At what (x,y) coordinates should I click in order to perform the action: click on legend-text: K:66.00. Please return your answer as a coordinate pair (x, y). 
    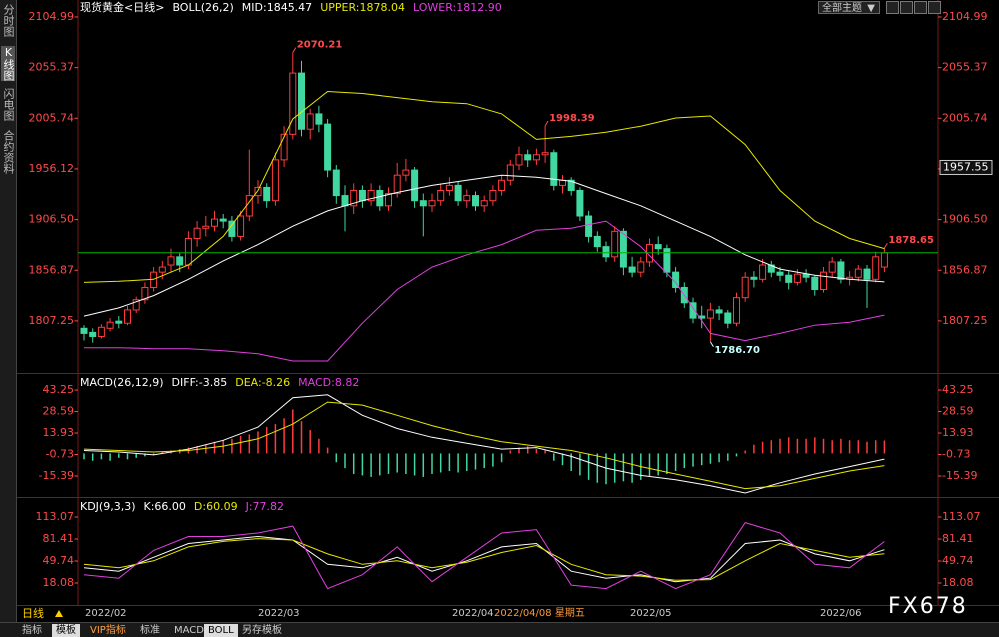
    Looking at the image, I should click on (165, 506).